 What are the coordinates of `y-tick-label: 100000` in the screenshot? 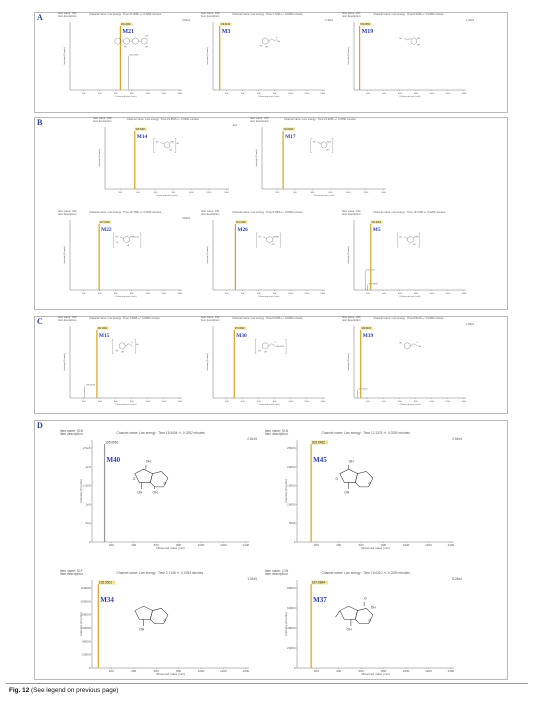 It's located at (85, 601).